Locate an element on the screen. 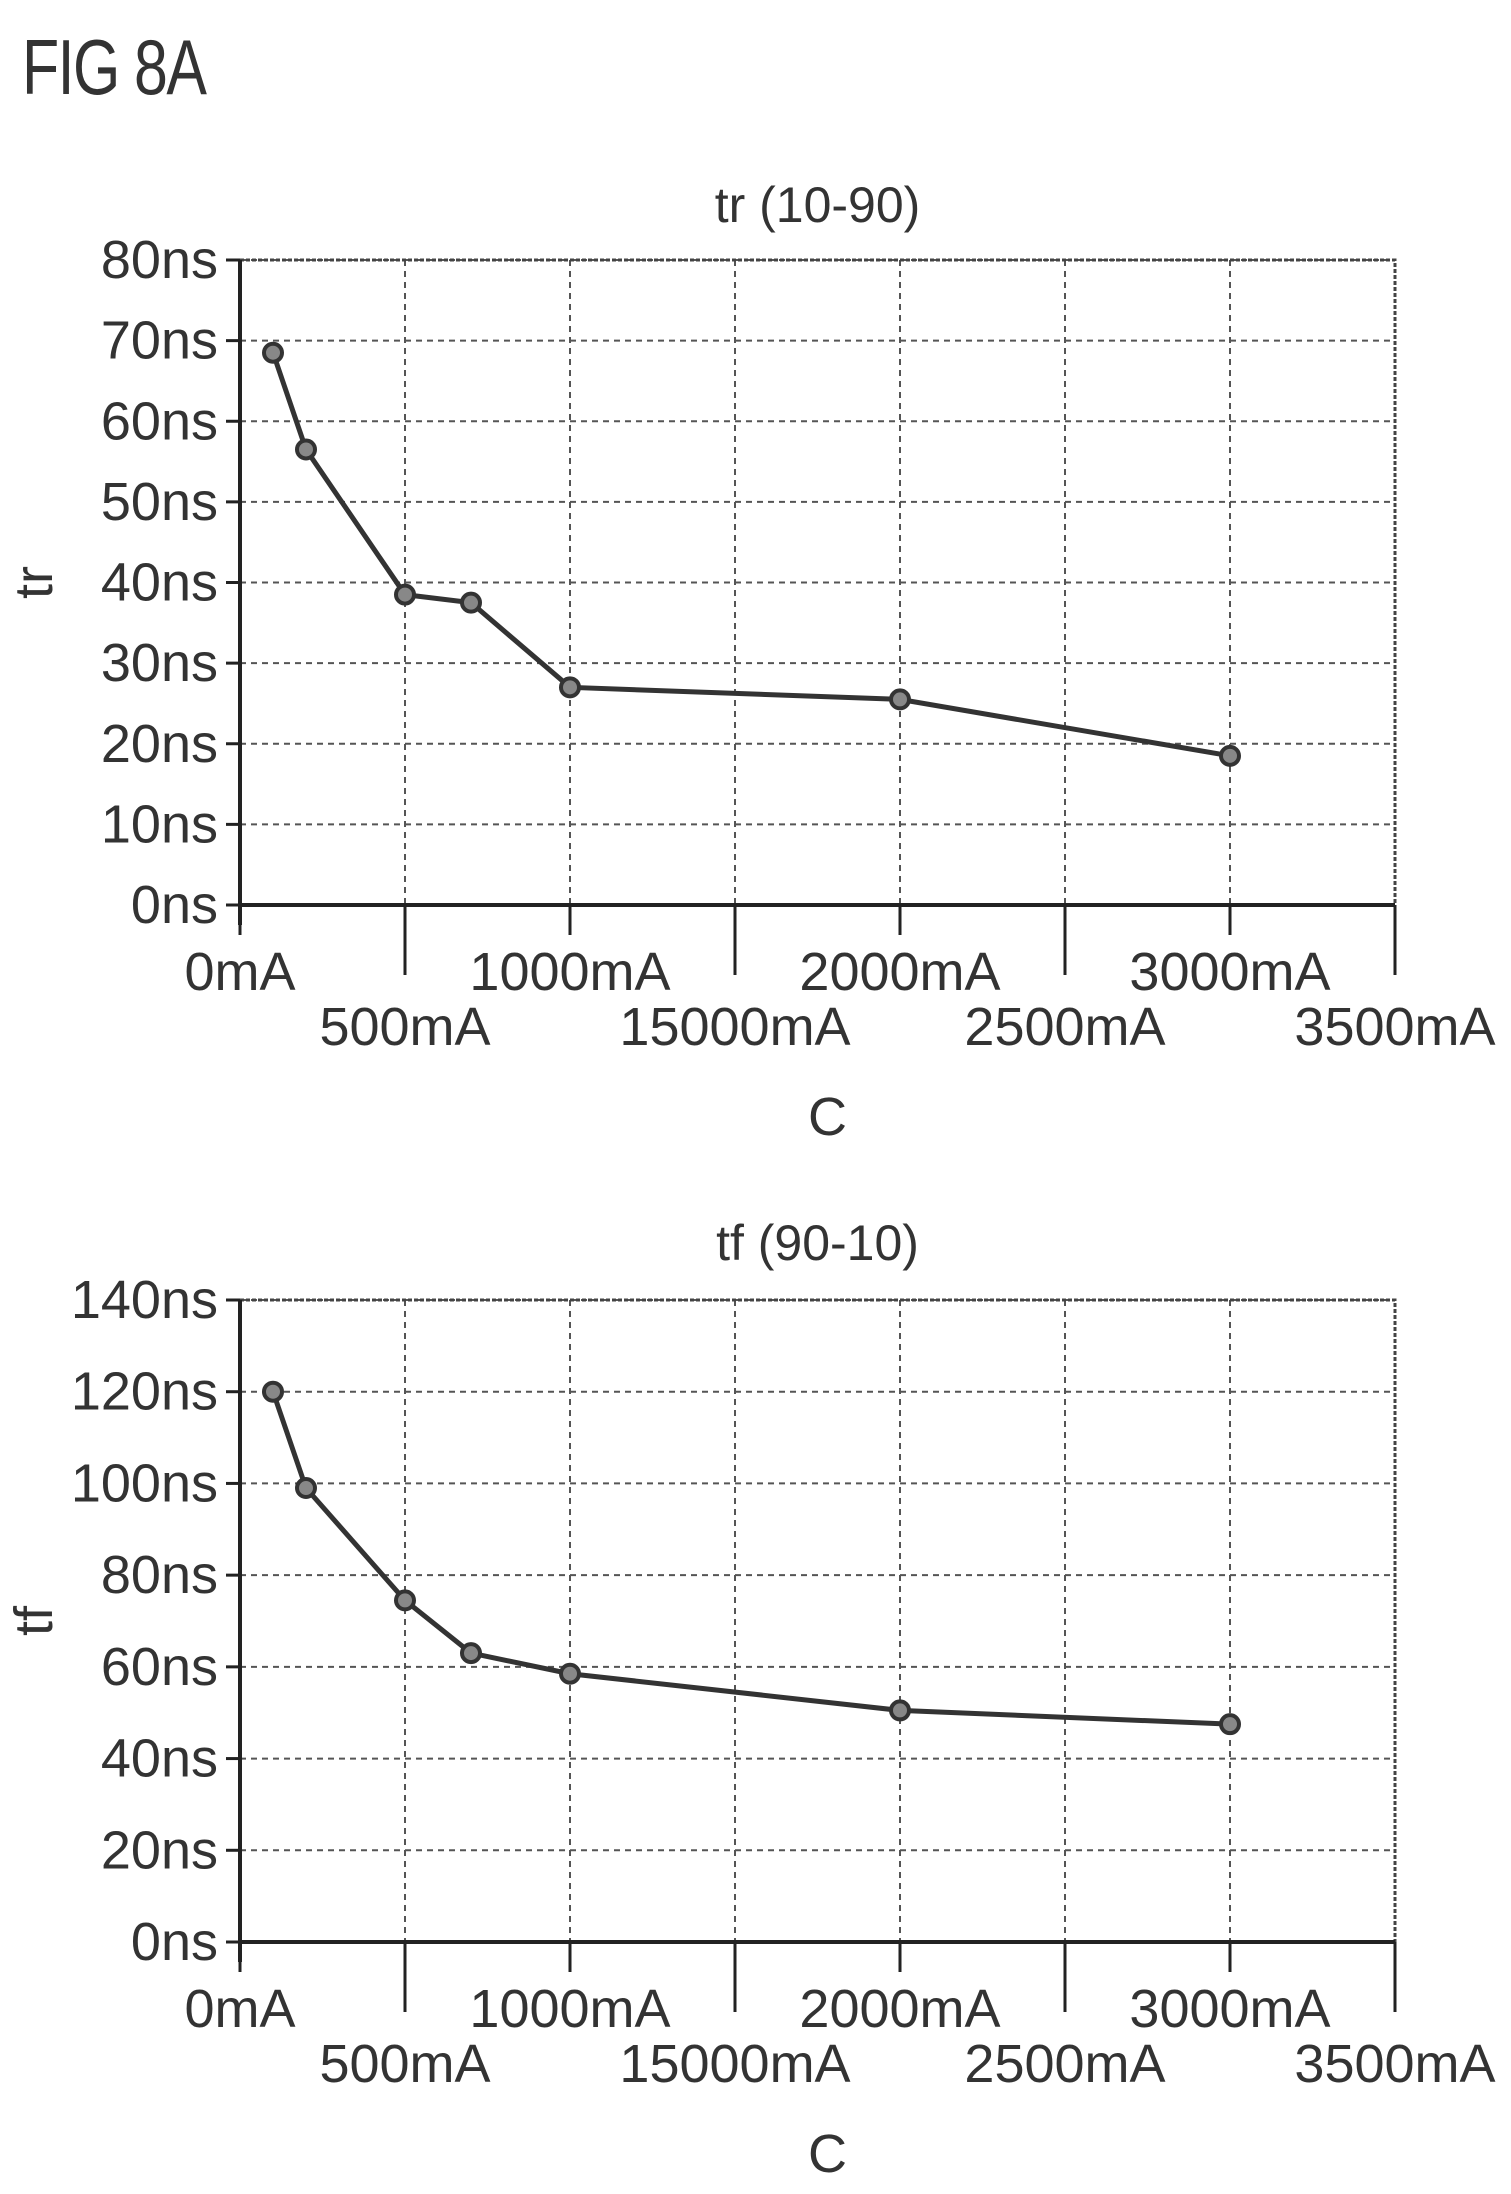 The width and height of the screenshot is (1511, 2194). y-tick-label: 50ns is located at coordinates (159, 502).